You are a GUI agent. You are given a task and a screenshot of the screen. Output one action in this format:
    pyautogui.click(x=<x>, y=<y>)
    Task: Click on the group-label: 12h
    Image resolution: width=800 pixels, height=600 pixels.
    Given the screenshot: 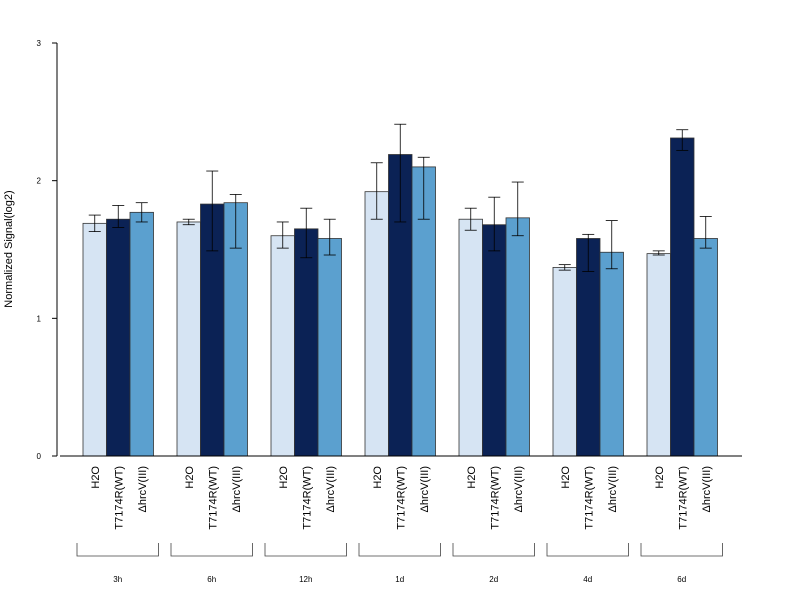 What is the action you would take?
    pyautogui.click(x=305, y=579)
    